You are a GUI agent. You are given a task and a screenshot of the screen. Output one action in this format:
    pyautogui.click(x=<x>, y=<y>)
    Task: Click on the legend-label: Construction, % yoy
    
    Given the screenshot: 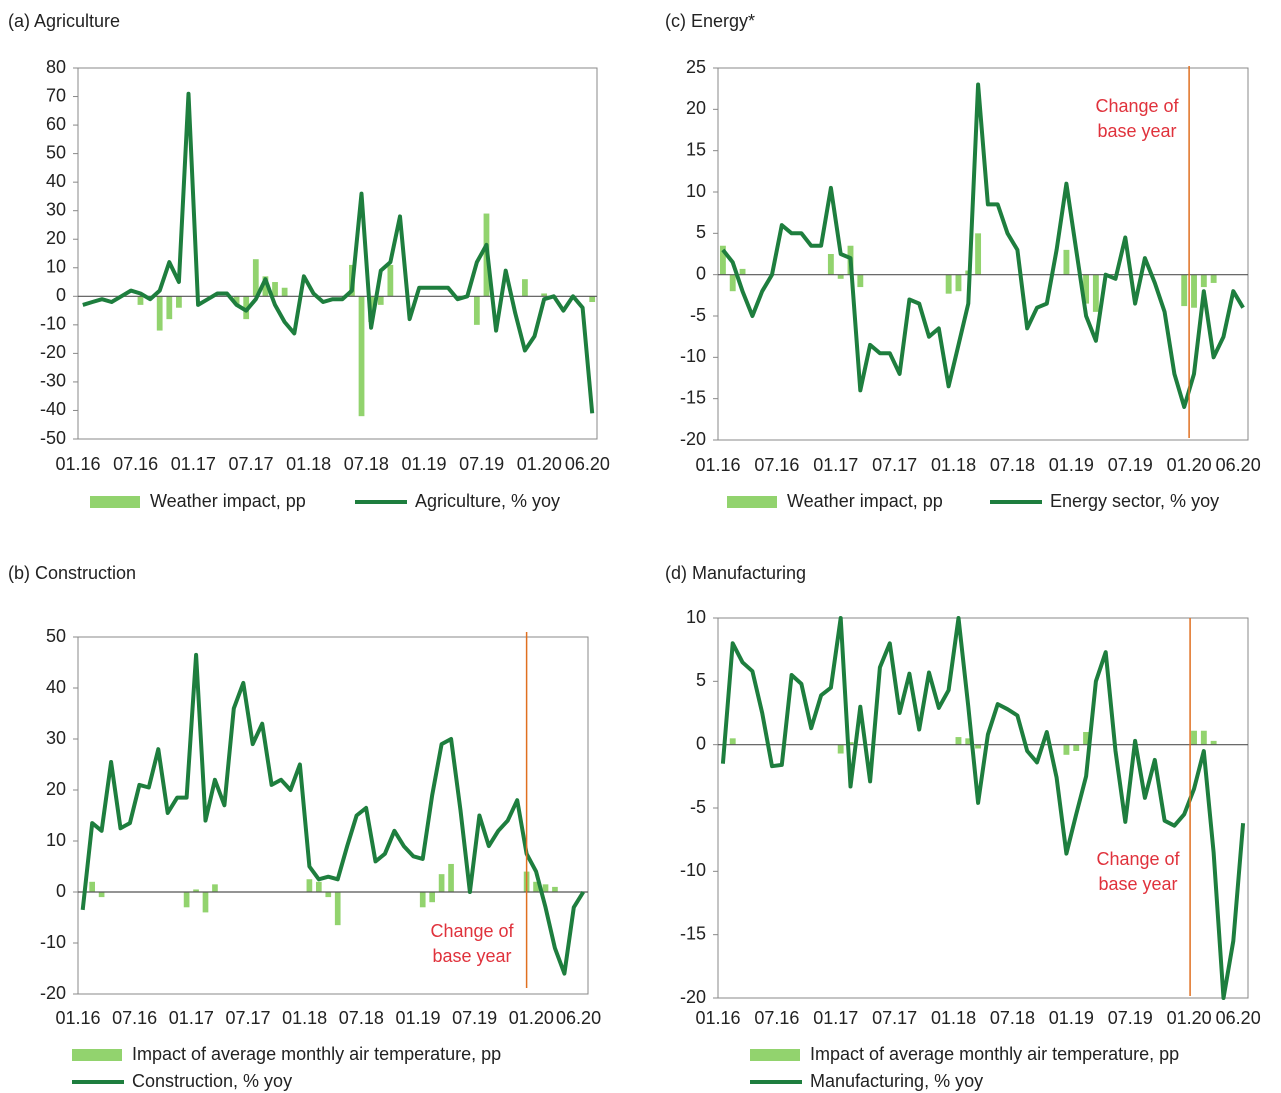 What is the action you would take?
    pyautogui.click(x=212, y=1081)
    